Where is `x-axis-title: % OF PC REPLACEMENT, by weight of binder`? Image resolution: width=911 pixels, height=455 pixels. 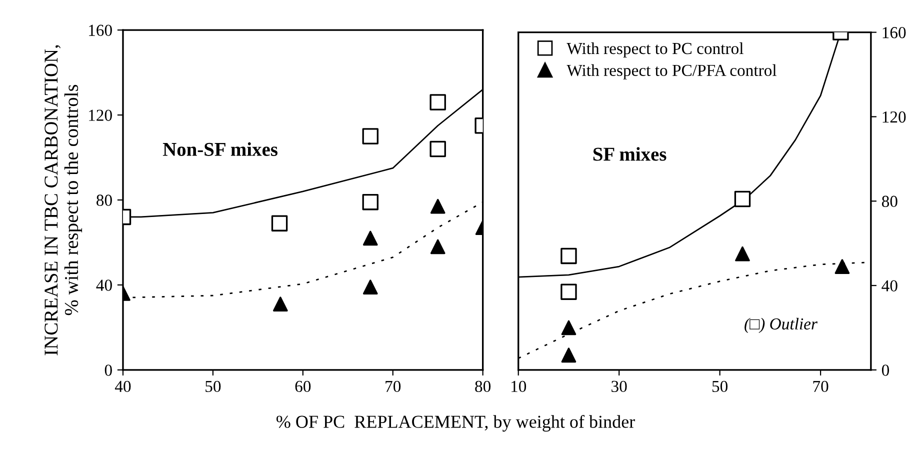
x-axis-title: % OF PC REPLACEMENT, by weight of binder is located at coordinates (455, 423).